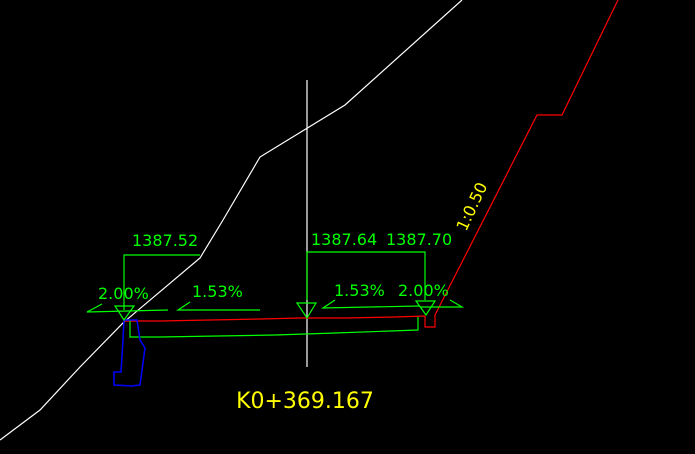 Image resolution: width=695 pixels, height=454 pixels. I want to click on pavement-structure, so click(274, 327).